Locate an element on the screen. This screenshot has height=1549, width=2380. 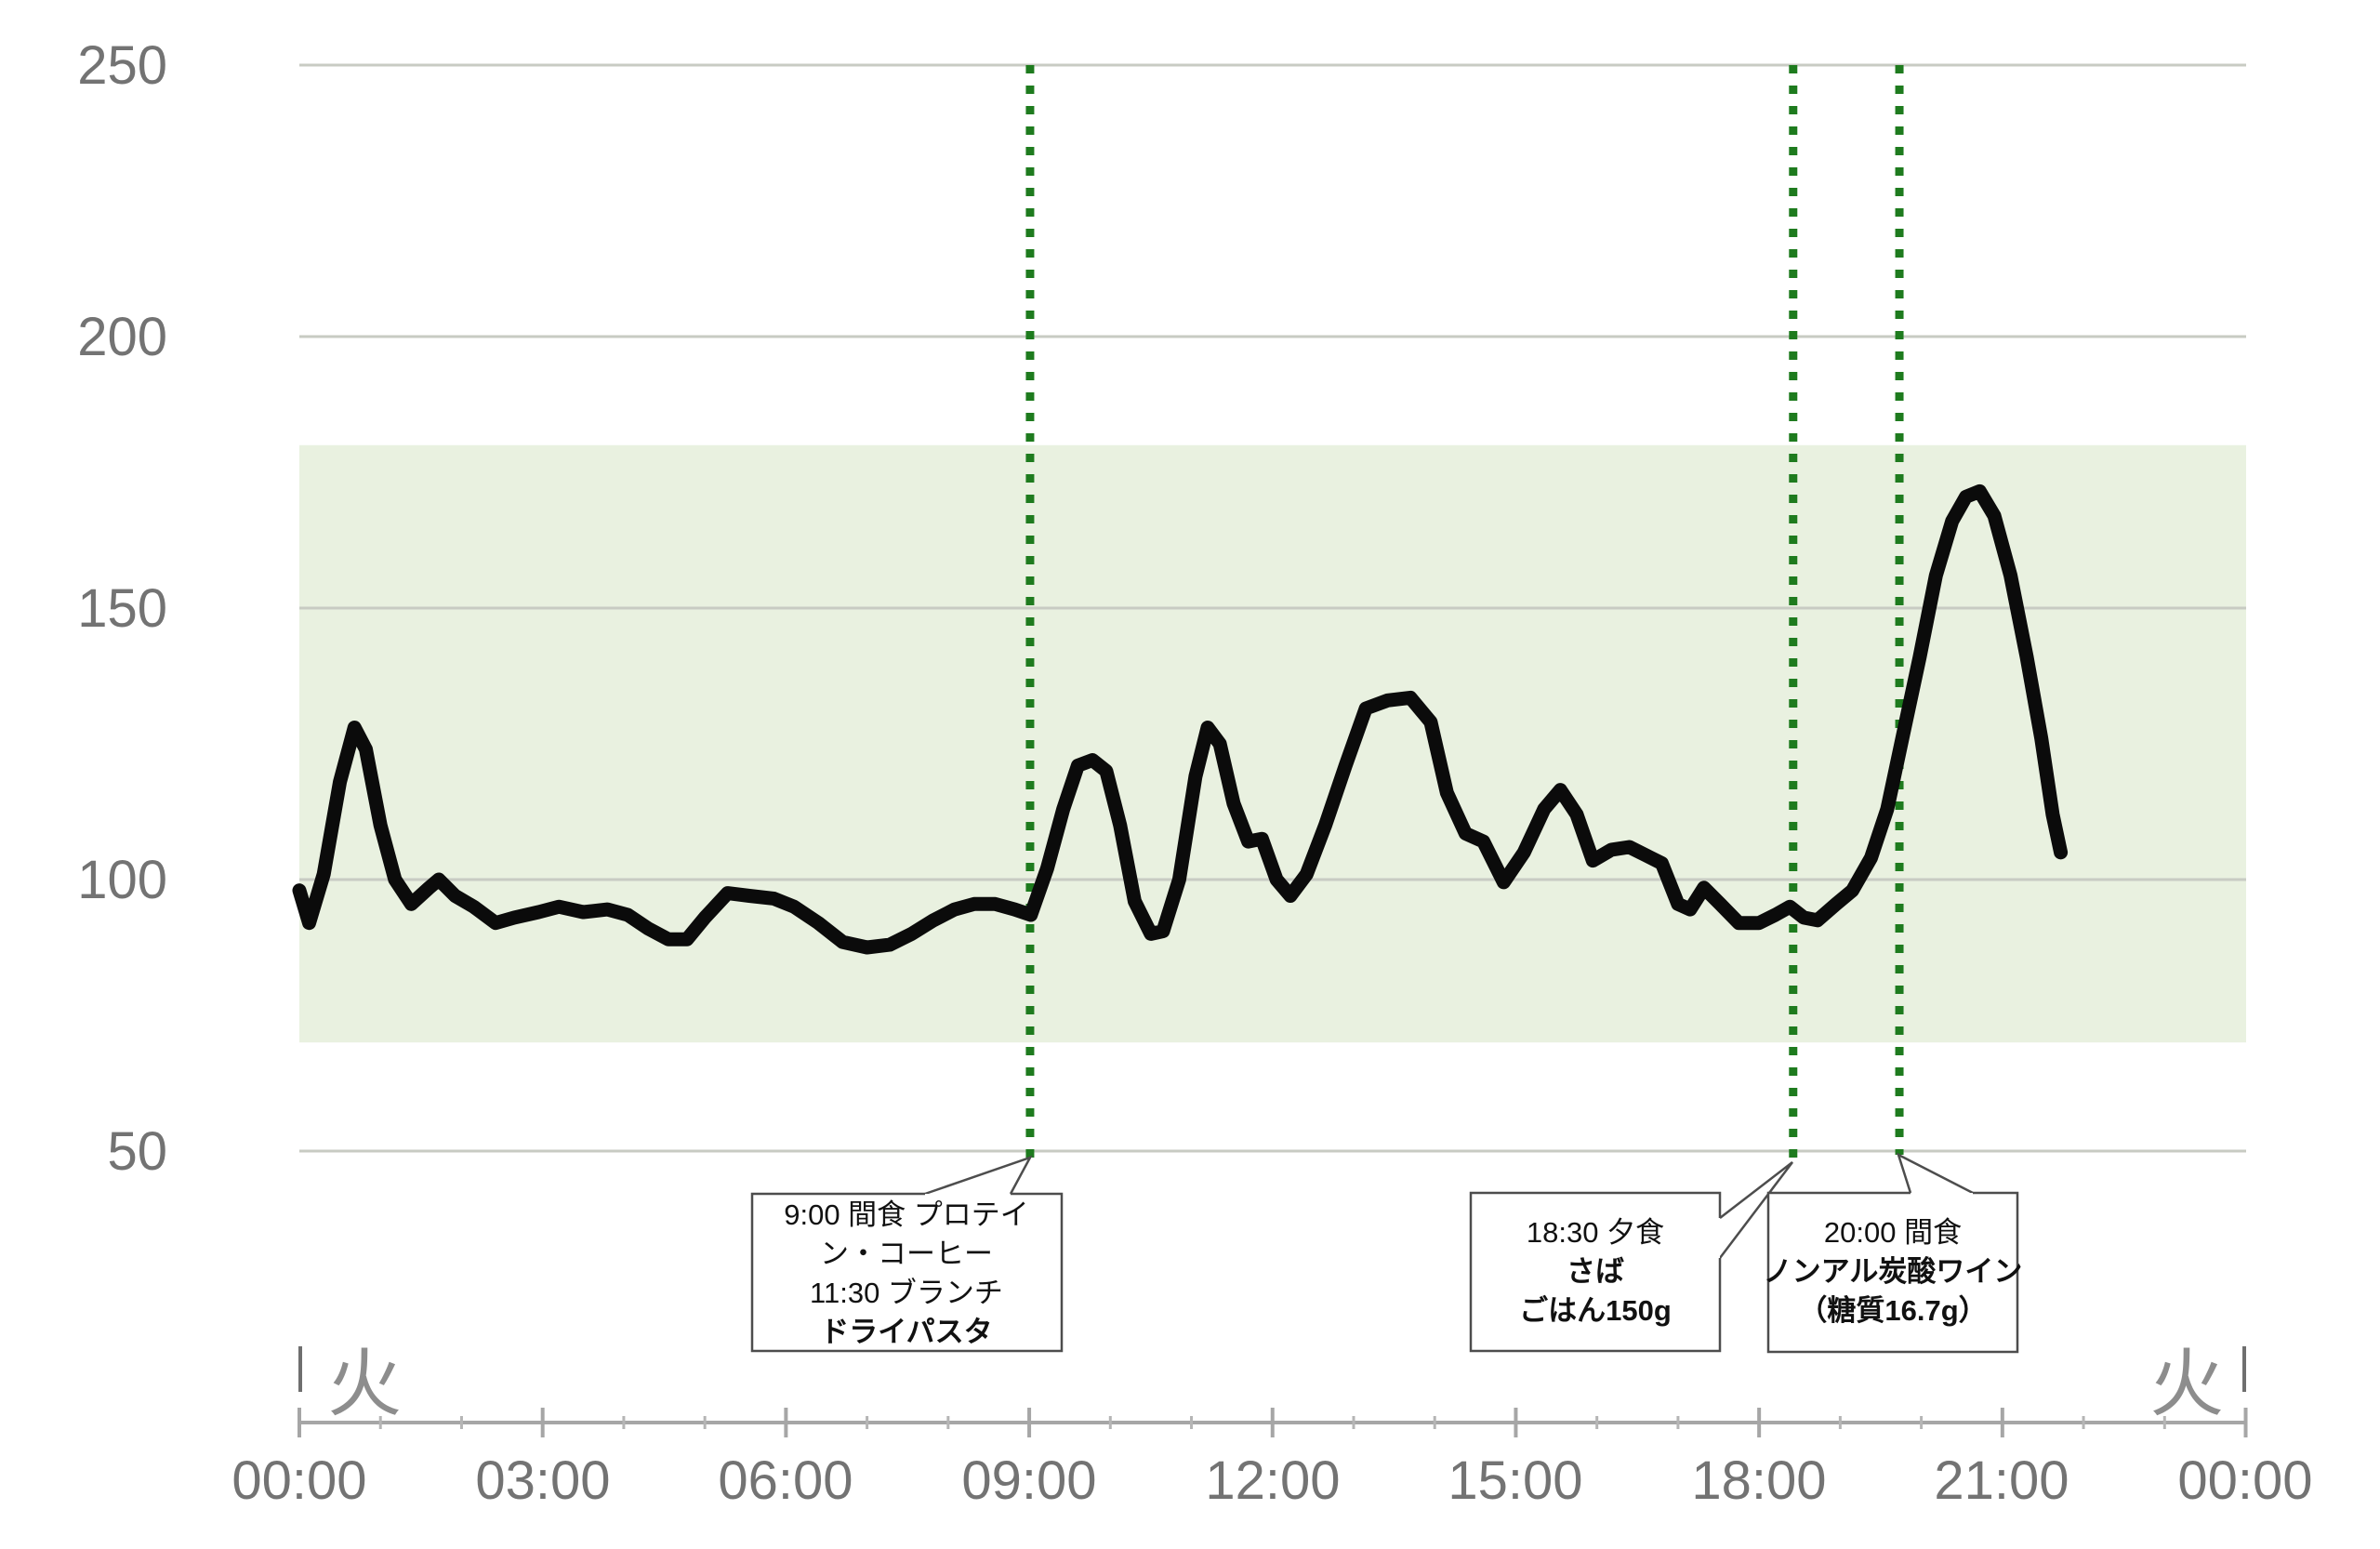
y-tick-label: 50 is located at coordinates (137, 1151).